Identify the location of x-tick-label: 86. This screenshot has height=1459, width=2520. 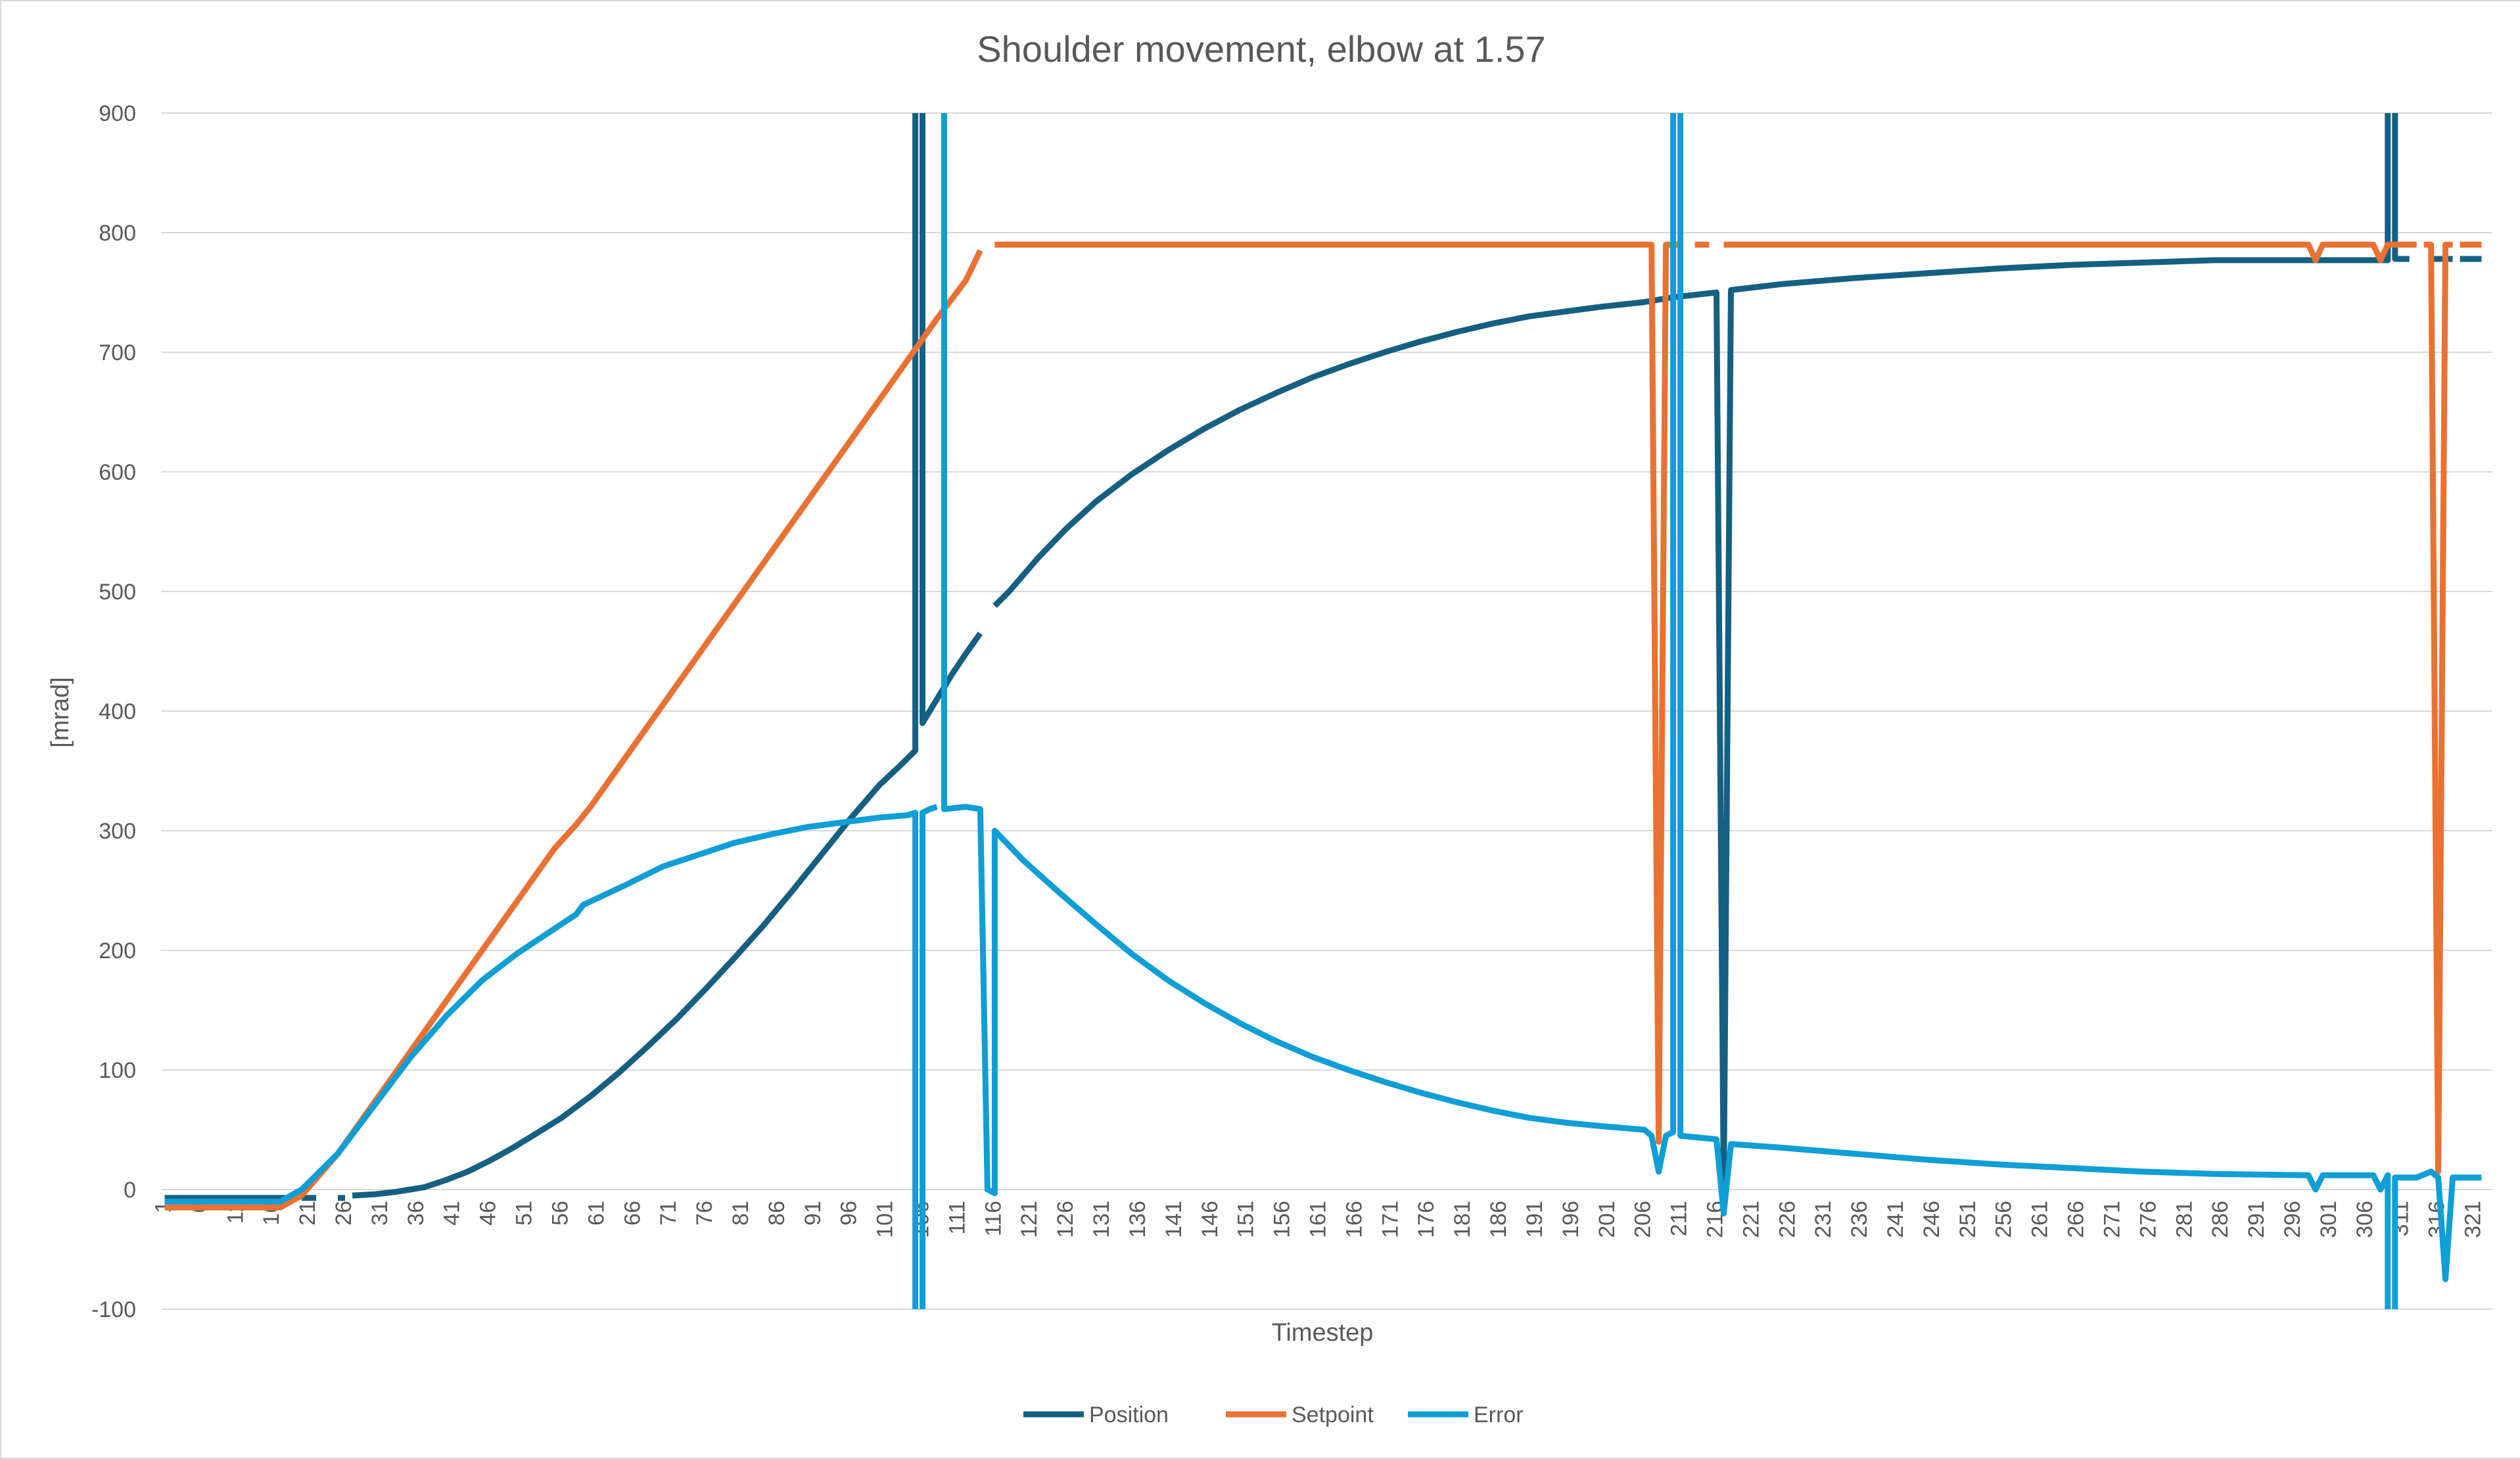
(777, 1213).